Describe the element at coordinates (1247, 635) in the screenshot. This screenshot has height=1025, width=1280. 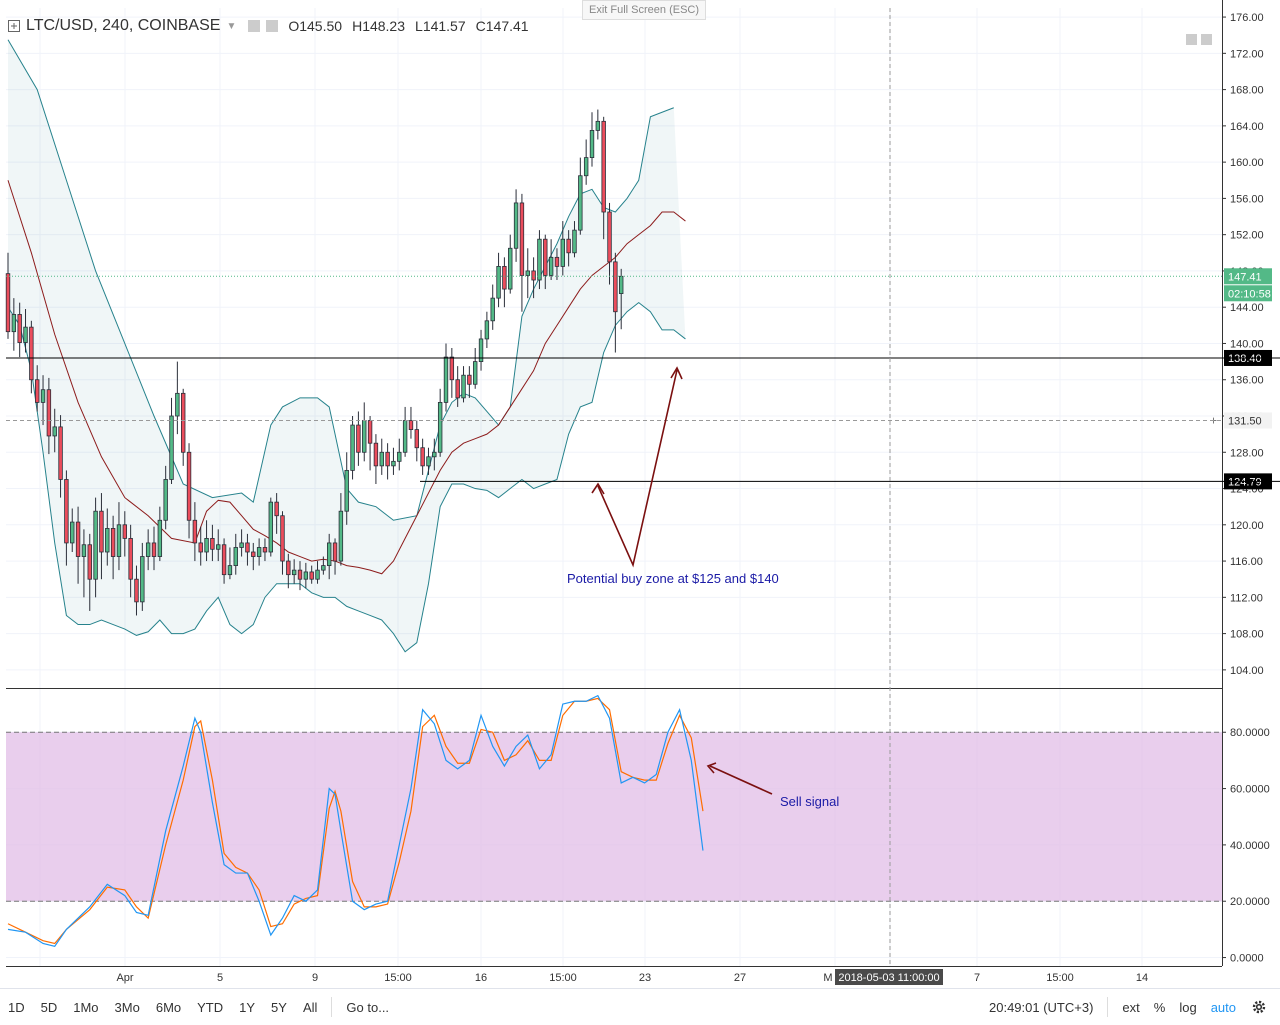
I see `price-tick-label: 108.00` at that location.